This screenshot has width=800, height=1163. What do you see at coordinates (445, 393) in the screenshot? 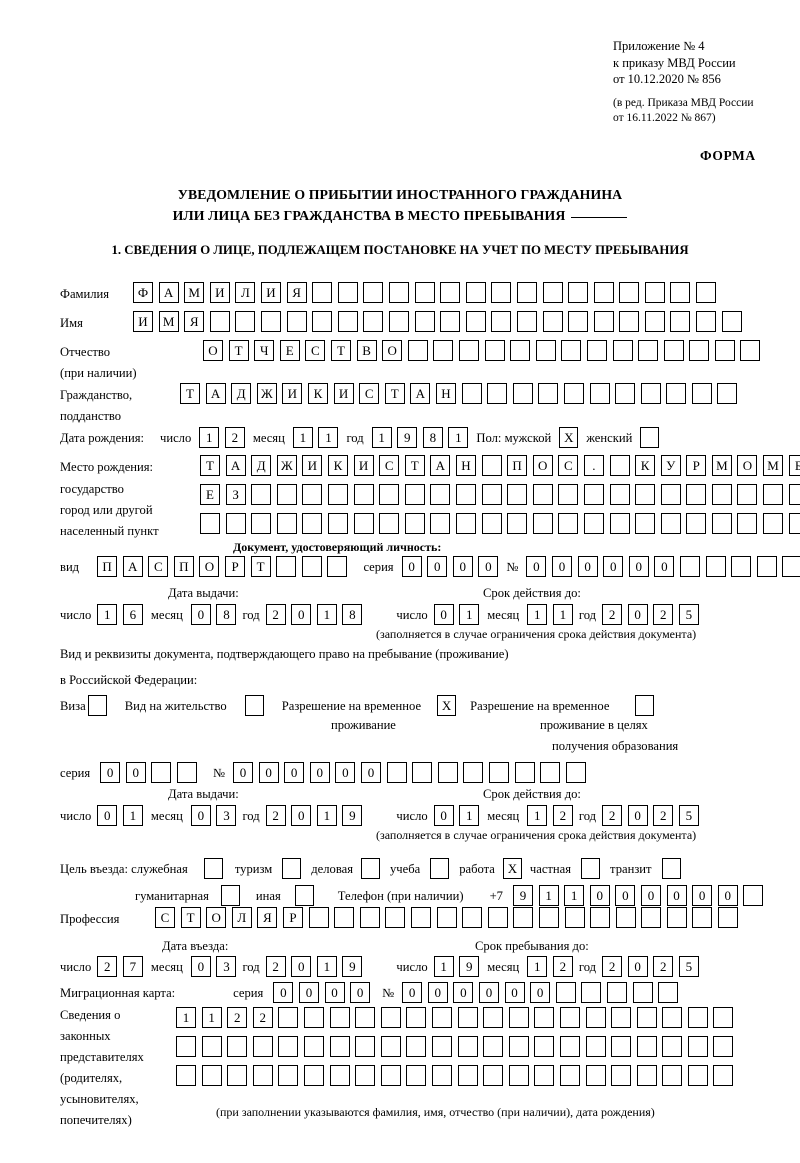
I see `char-cell: Н` at bounding box center [445, 393].